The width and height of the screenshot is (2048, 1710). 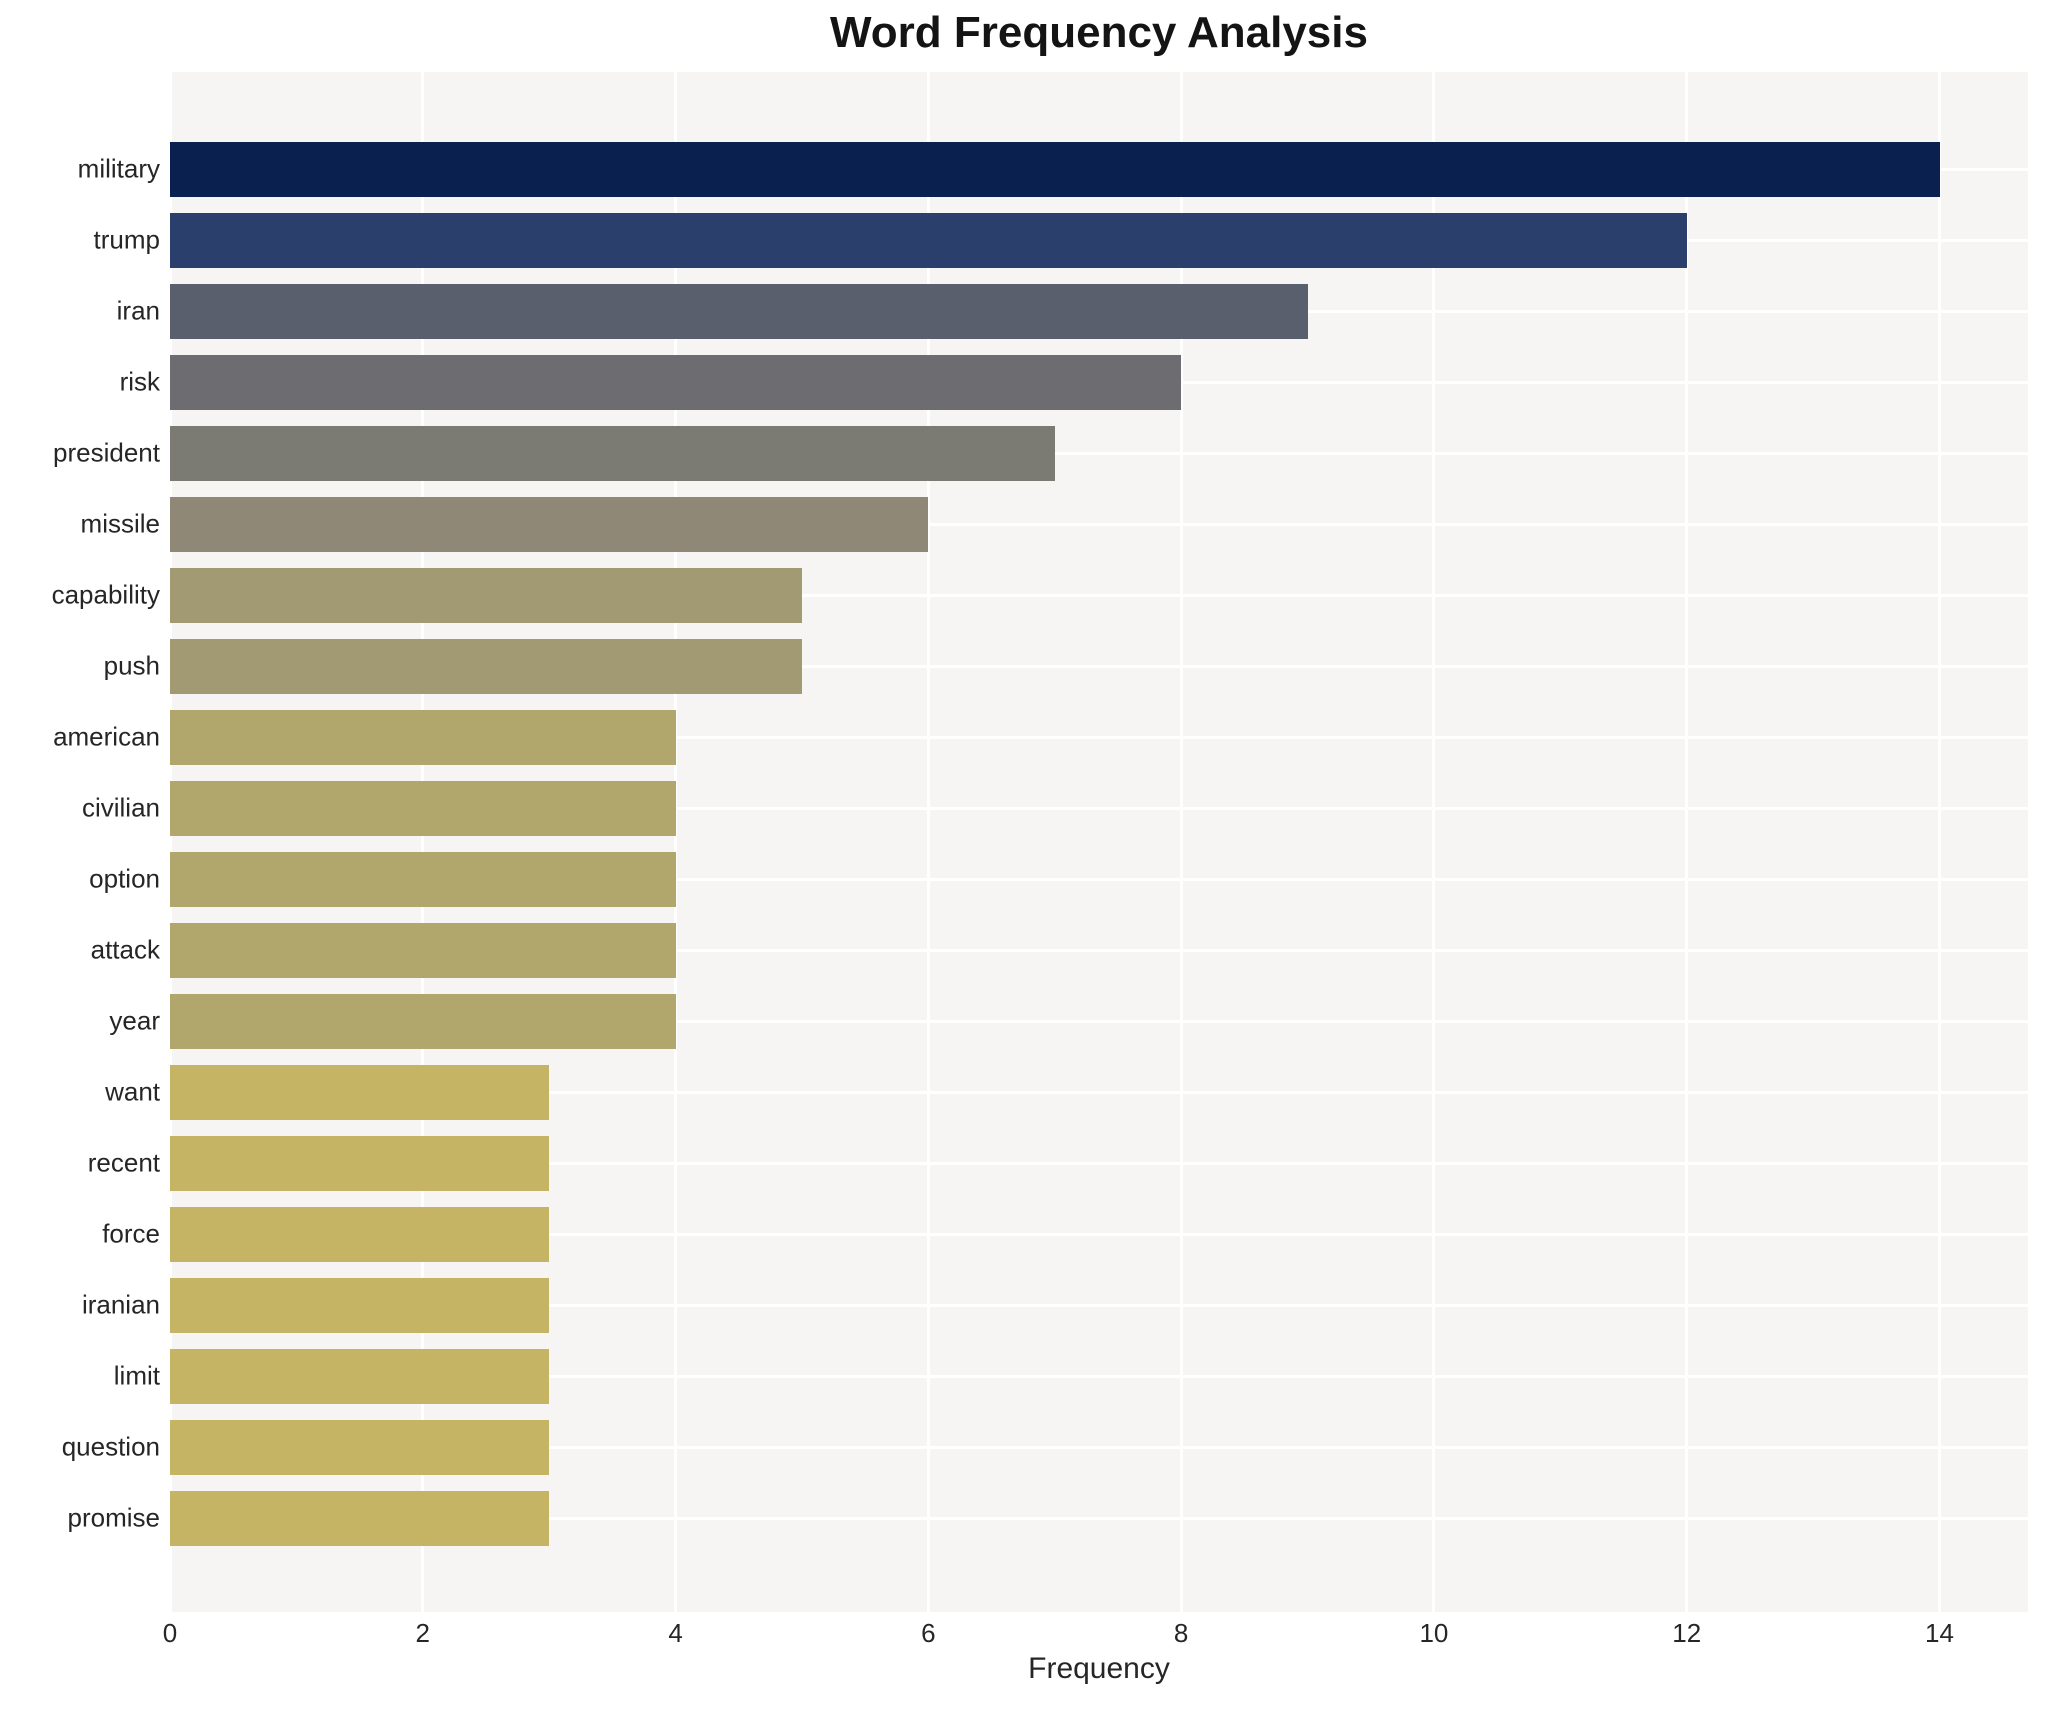 I want to click on bar-push, so click(x=486, y=666).